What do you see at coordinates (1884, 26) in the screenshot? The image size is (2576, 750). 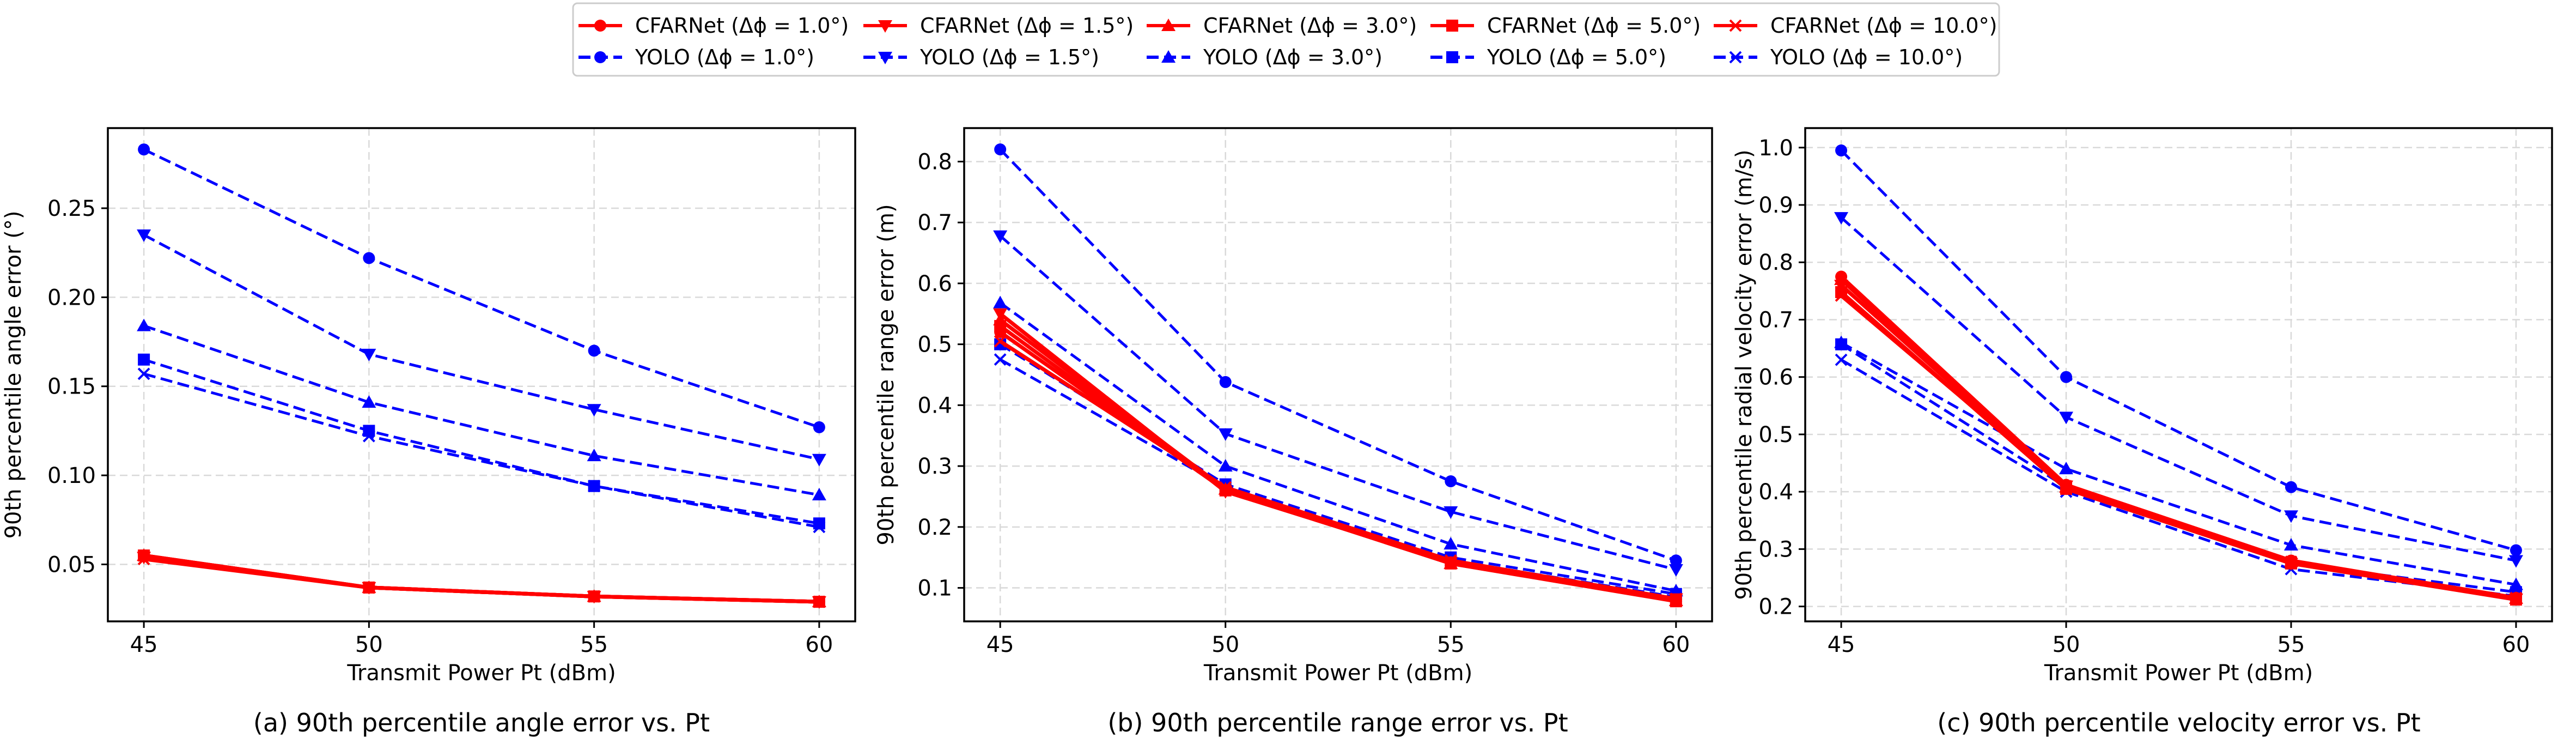 I see `legend-label: CFARNet (Δϕ = 10.0°)` at bounding box center [1884, 26].